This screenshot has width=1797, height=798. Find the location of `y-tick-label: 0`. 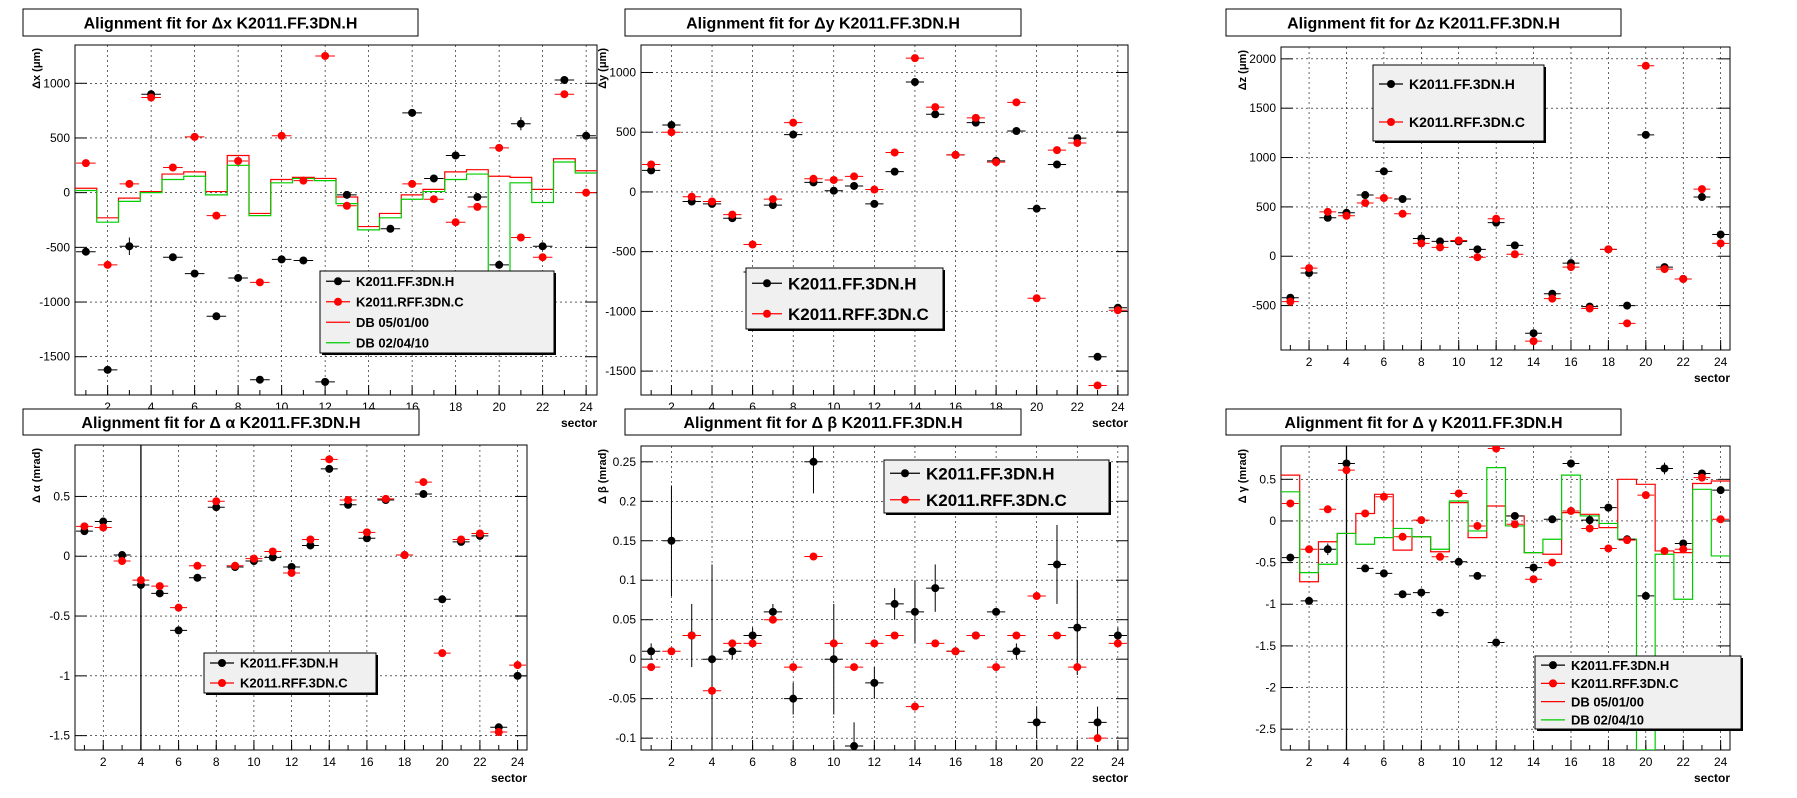

y-tick-label: 0 is located at coordinates (66, 193).